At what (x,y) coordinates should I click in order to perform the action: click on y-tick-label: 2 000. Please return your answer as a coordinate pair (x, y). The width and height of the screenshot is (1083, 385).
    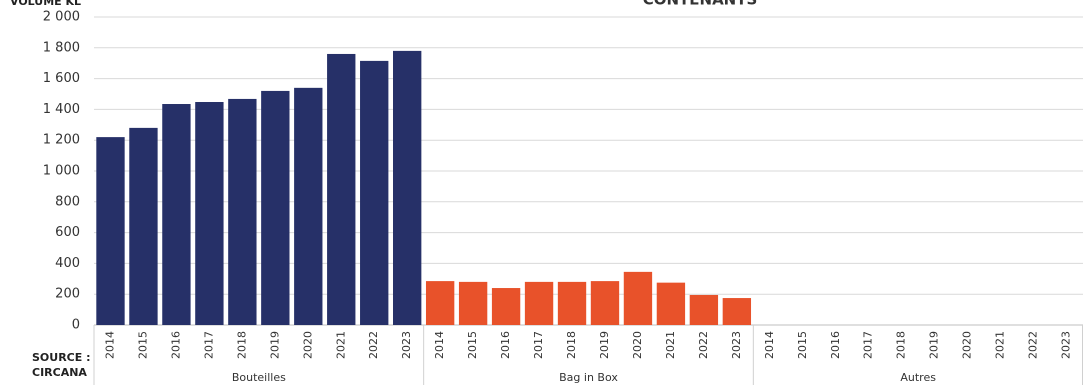
    Looking at the image, I should click on (61, 17).